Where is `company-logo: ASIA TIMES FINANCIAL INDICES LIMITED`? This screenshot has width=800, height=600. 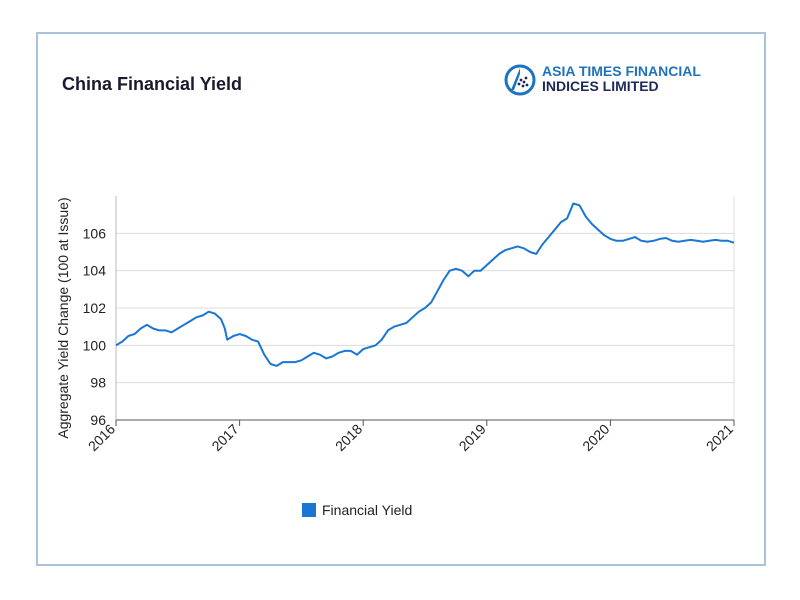
company-logo: ASIA TIMES FINANCIAL INDICES LIMITED is located at coordinates (624, 82).